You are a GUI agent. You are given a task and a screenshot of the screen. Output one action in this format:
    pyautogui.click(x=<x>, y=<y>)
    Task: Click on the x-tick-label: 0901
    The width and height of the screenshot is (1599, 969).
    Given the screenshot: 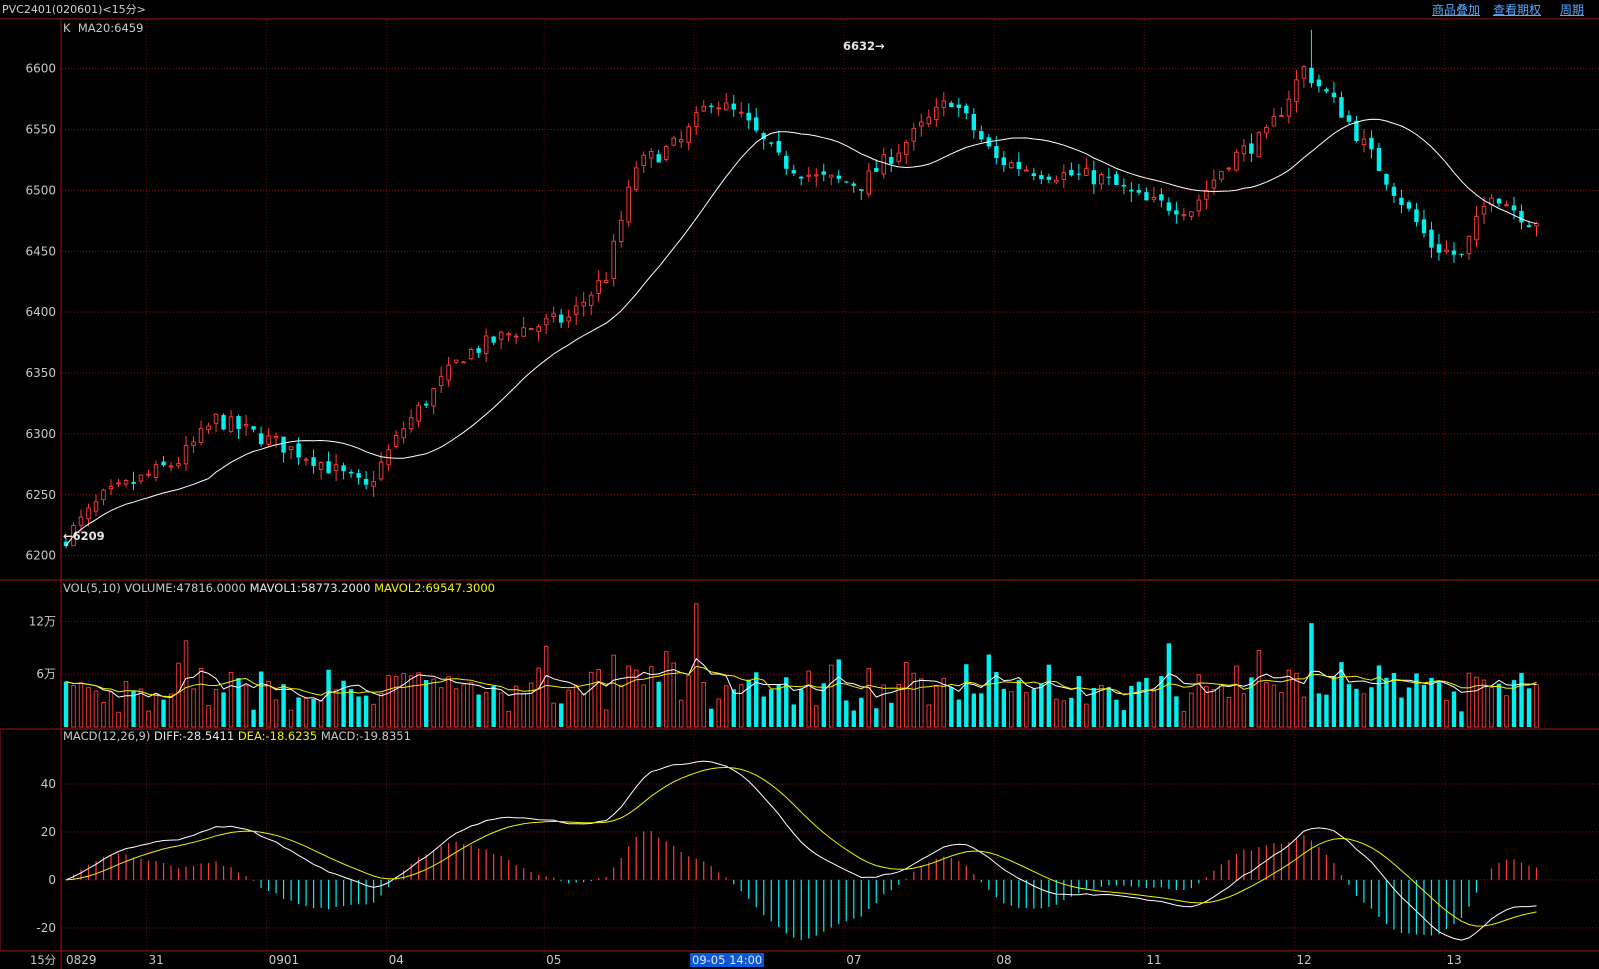 What is the action you would take?
    pyautogui.click(x=284, y=960)
    